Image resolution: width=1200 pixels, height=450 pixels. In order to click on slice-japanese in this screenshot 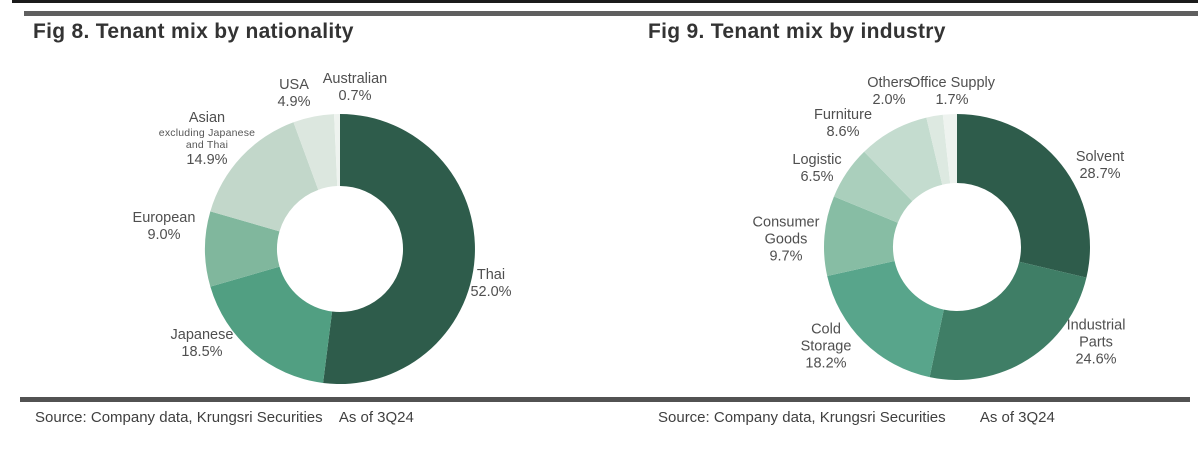, I will do `click(271, 324)`.